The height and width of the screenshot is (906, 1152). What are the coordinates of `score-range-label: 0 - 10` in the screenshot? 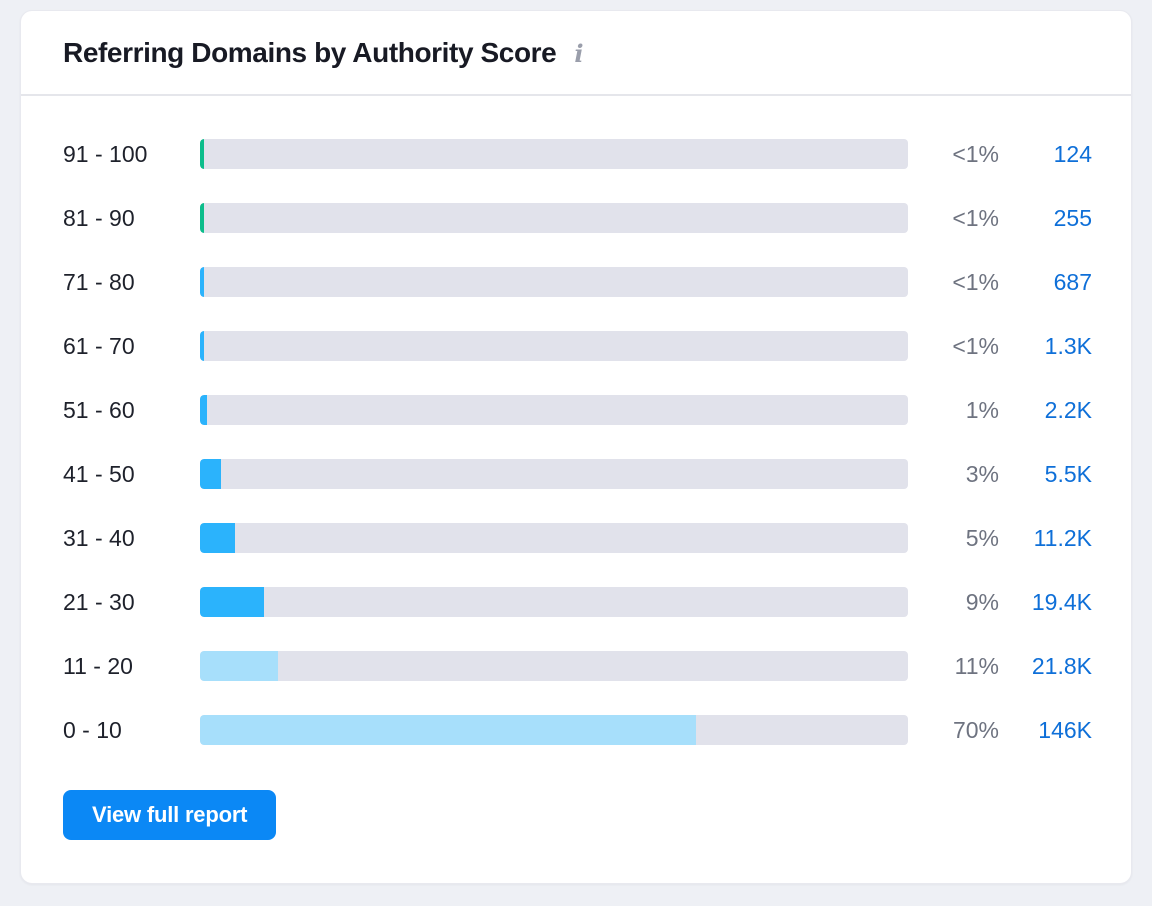 It's located at (92, 729).